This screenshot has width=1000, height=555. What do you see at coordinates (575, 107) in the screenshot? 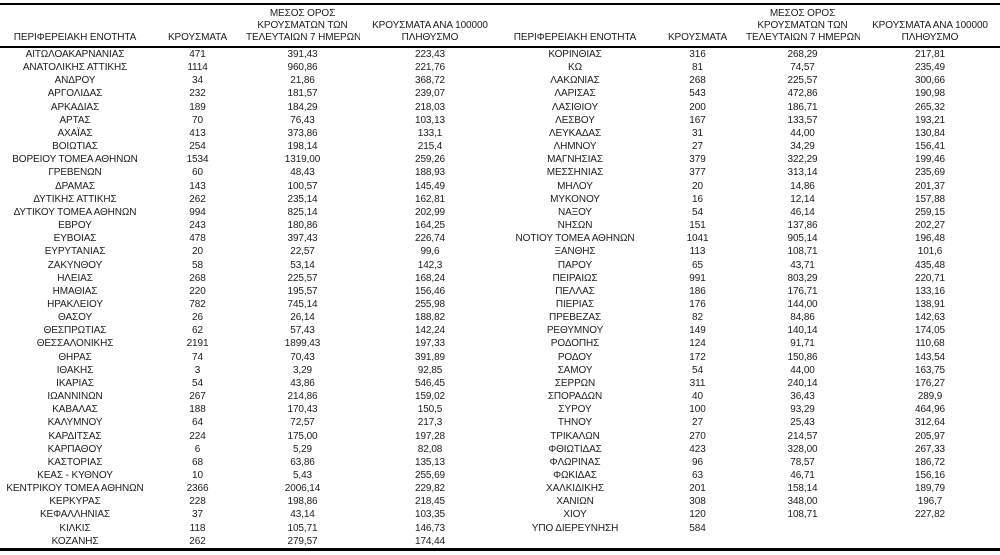
I see `right-region-cell: ΛΑΣΙΘΙΟΥ` at bounding box center [575, 107].